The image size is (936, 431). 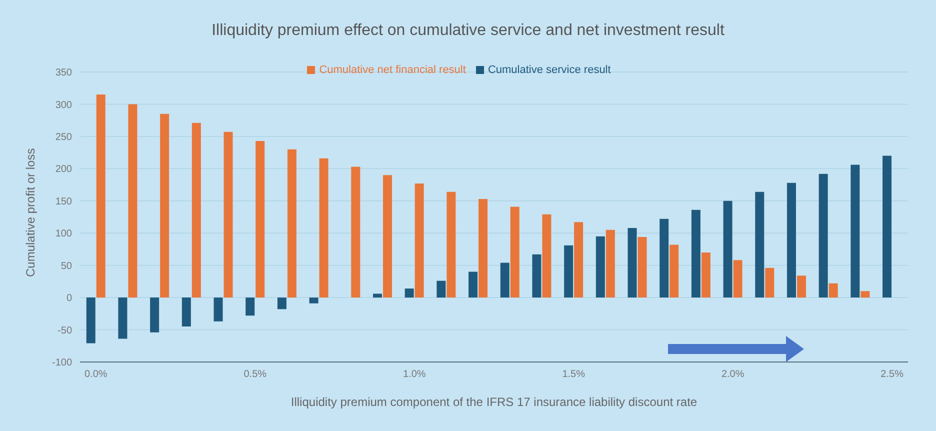 I want to click on y-tick-label: -100, so click(x=62, y=363).